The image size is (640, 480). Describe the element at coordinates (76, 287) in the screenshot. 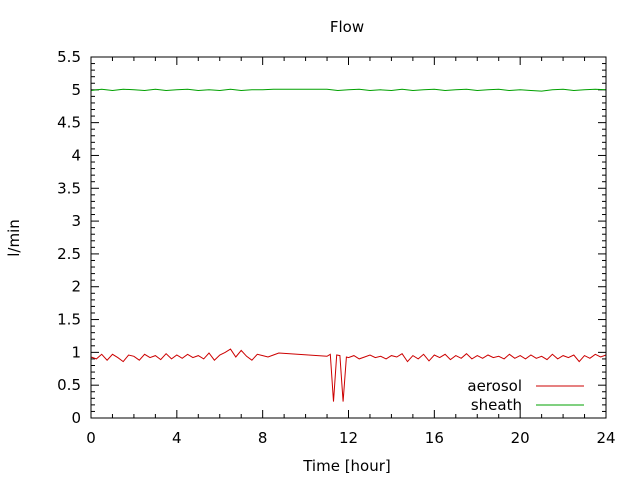

I see `y-tick-label: 2` at that location.